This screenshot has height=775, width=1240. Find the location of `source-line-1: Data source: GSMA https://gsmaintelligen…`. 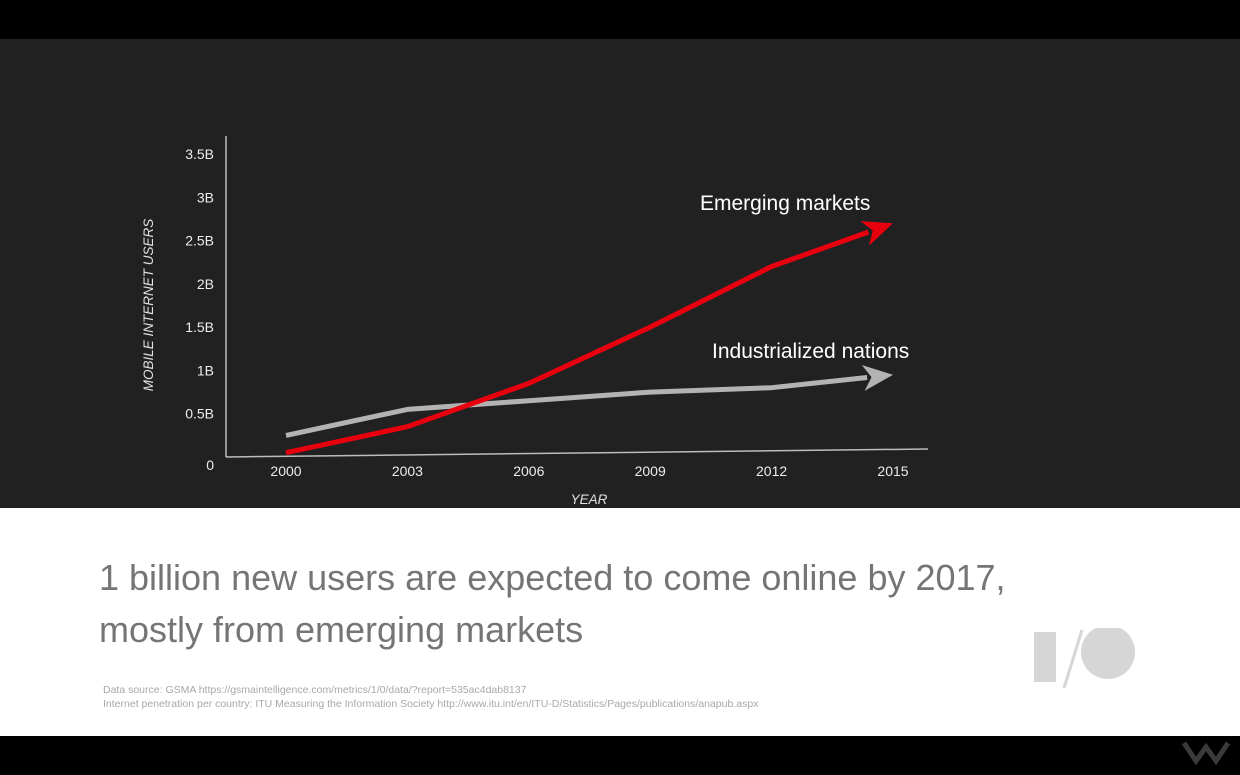

source-line-1: Data source: GSMA https://gsmaintelligen… is located at coordinates (315, 690).